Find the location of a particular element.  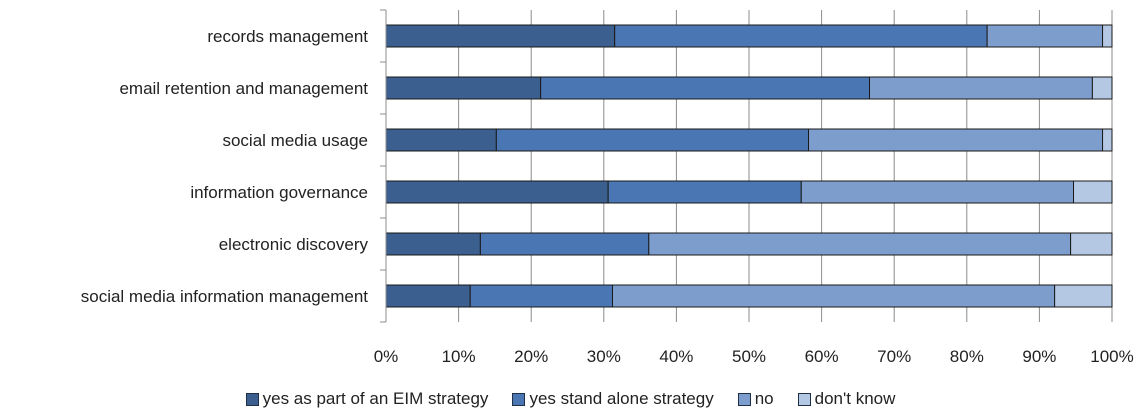

legend-item: don't know is located at coordinates (846, 399).